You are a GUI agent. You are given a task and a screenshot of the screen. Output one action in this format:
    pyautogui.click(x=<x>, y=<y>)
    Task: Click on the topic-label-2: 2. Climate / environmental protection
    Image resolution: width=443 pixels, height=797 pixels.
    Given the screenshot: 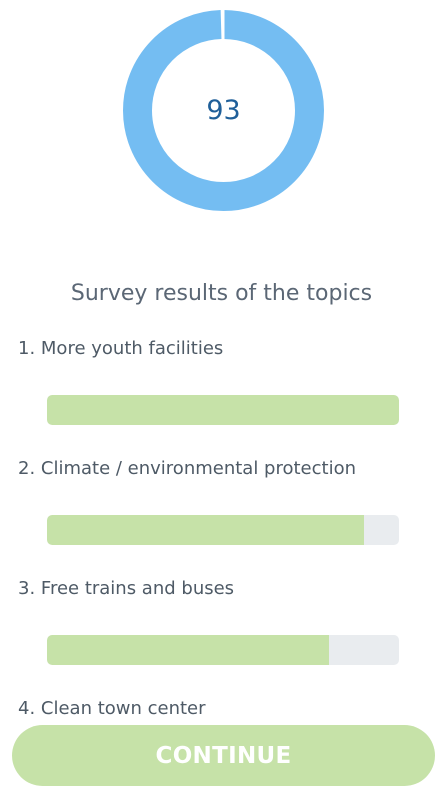 What is the action you would take?
    pyautogui.click(x=187, y=468)
    